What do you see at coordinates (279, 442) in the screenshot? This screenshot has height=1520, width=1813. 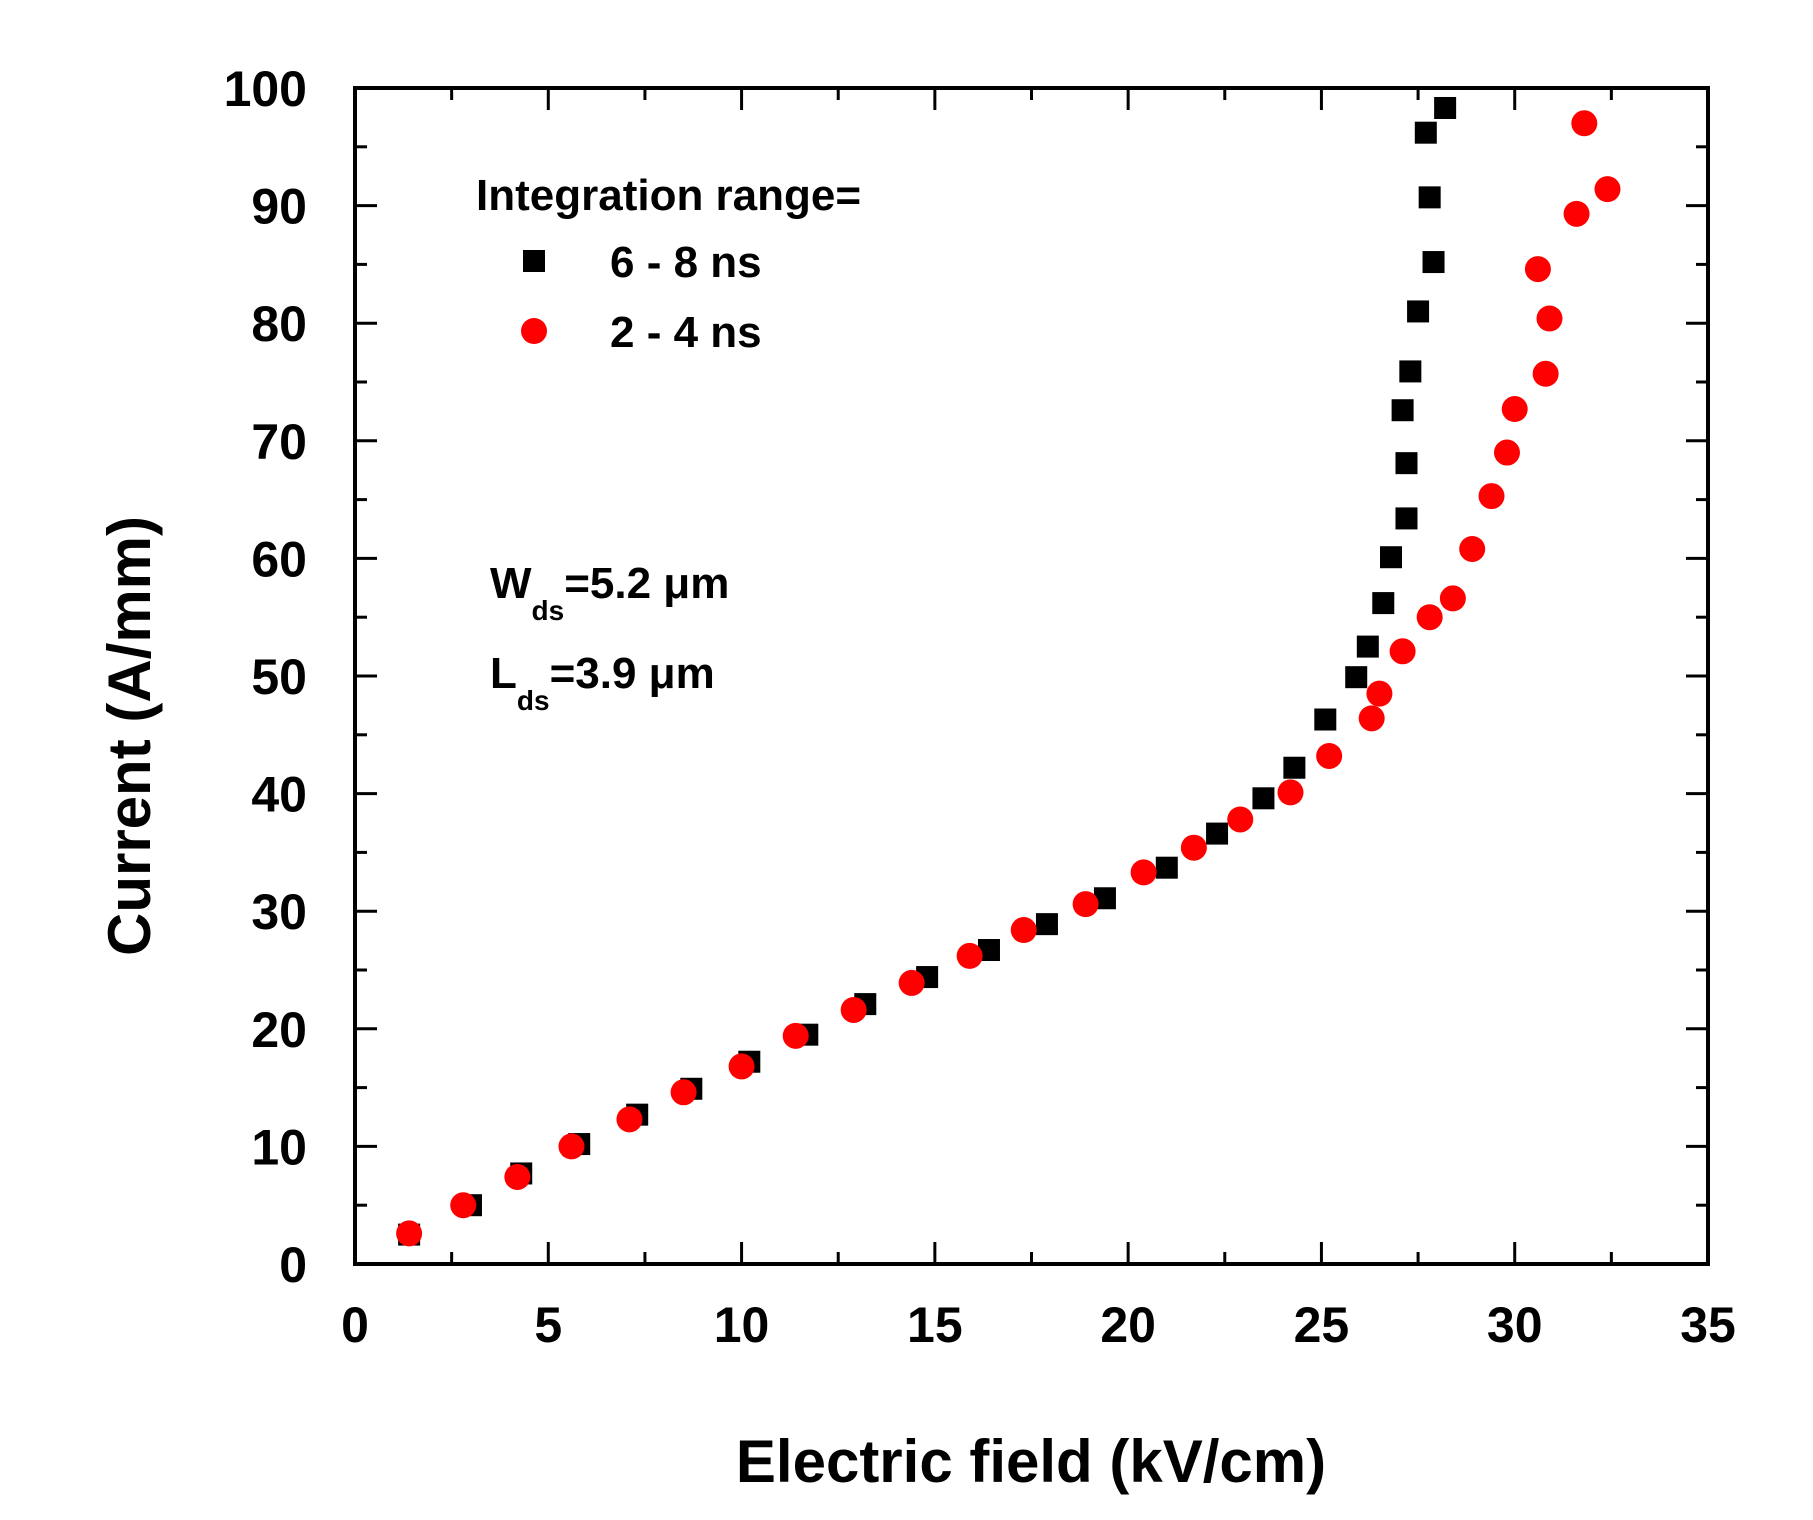 I see `y-tick-label: 70` at bounding box center [279, 442].